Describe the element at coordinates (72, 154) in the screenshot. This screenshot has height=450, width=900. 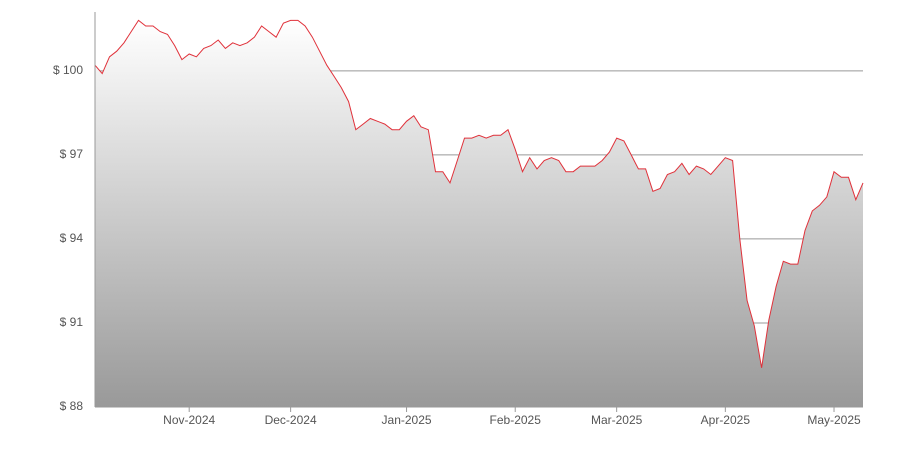
I see `y-tick-label: $ 97` at that location.